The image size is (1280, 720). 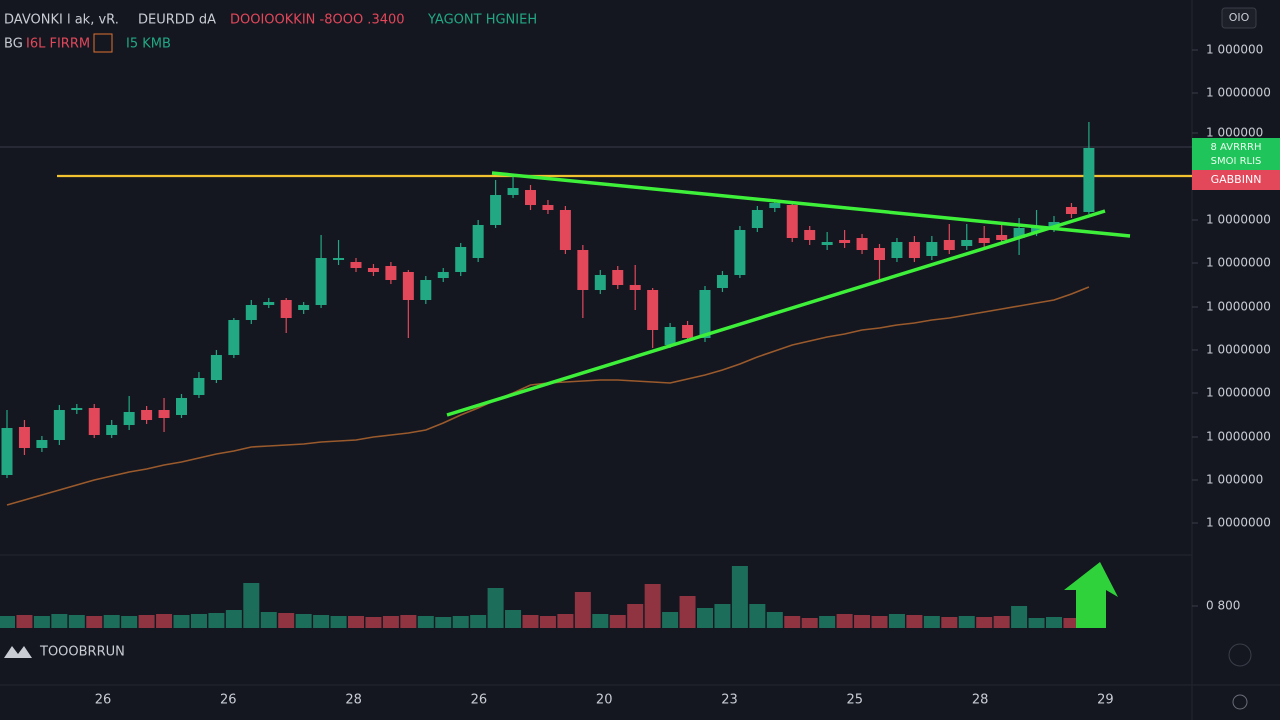 I want to click on logo-icon, so click(x=18, y=652).